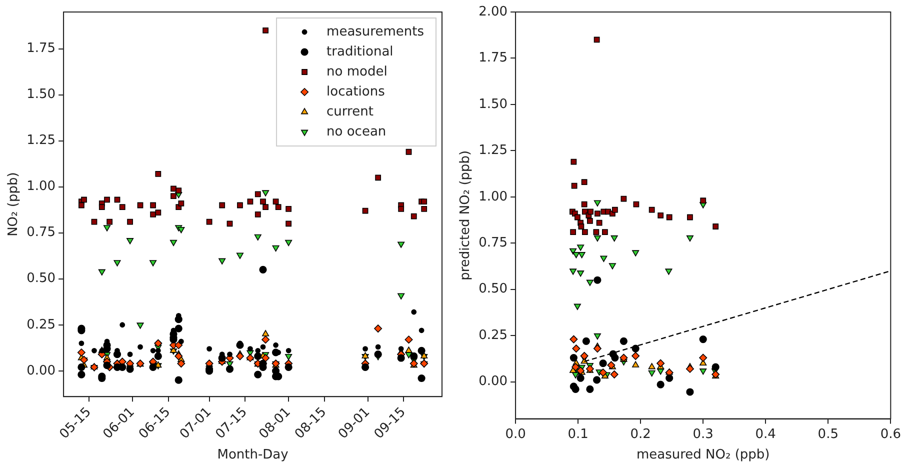  What do you see at coordinates (14, 204) in the screenshot?
I see `y-axis-title: NO₂ (ppb)` at bounding box center [14, 204].